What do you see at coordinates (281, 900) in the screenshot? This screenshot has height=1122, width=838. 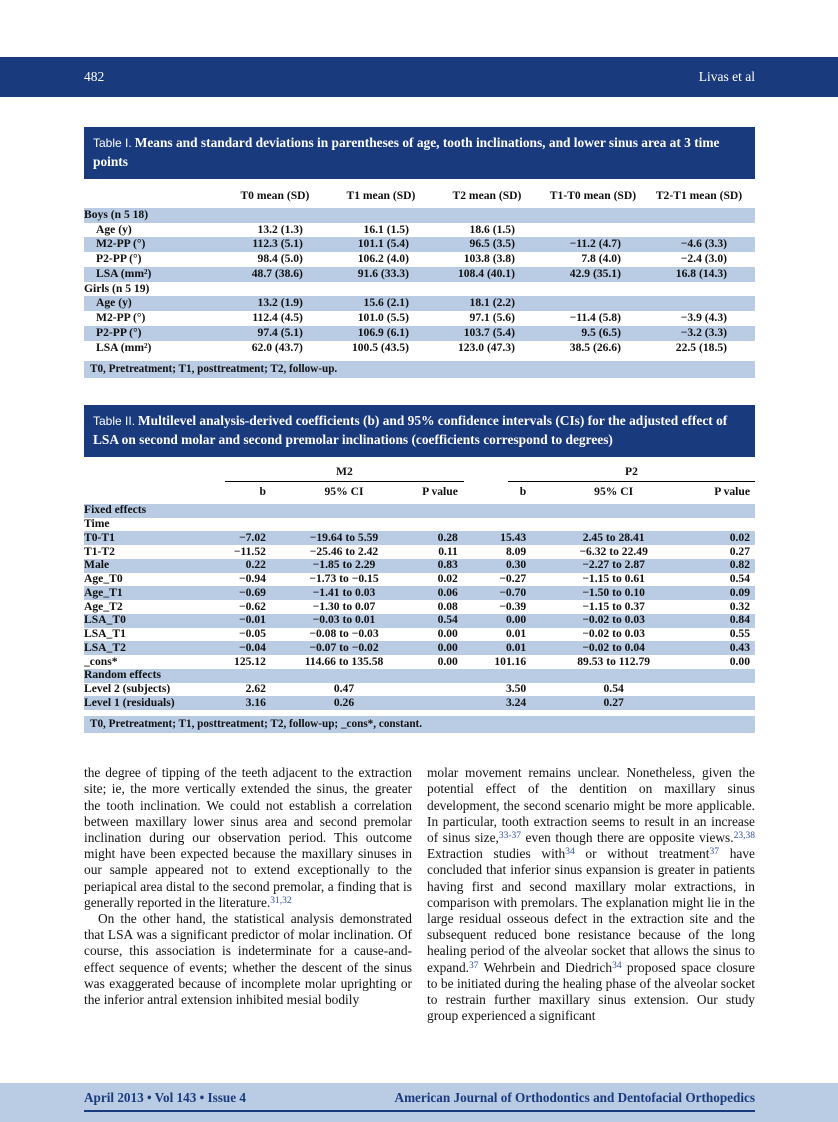 I see `citation-ref: 31,32` at bounding box center [281, 900].